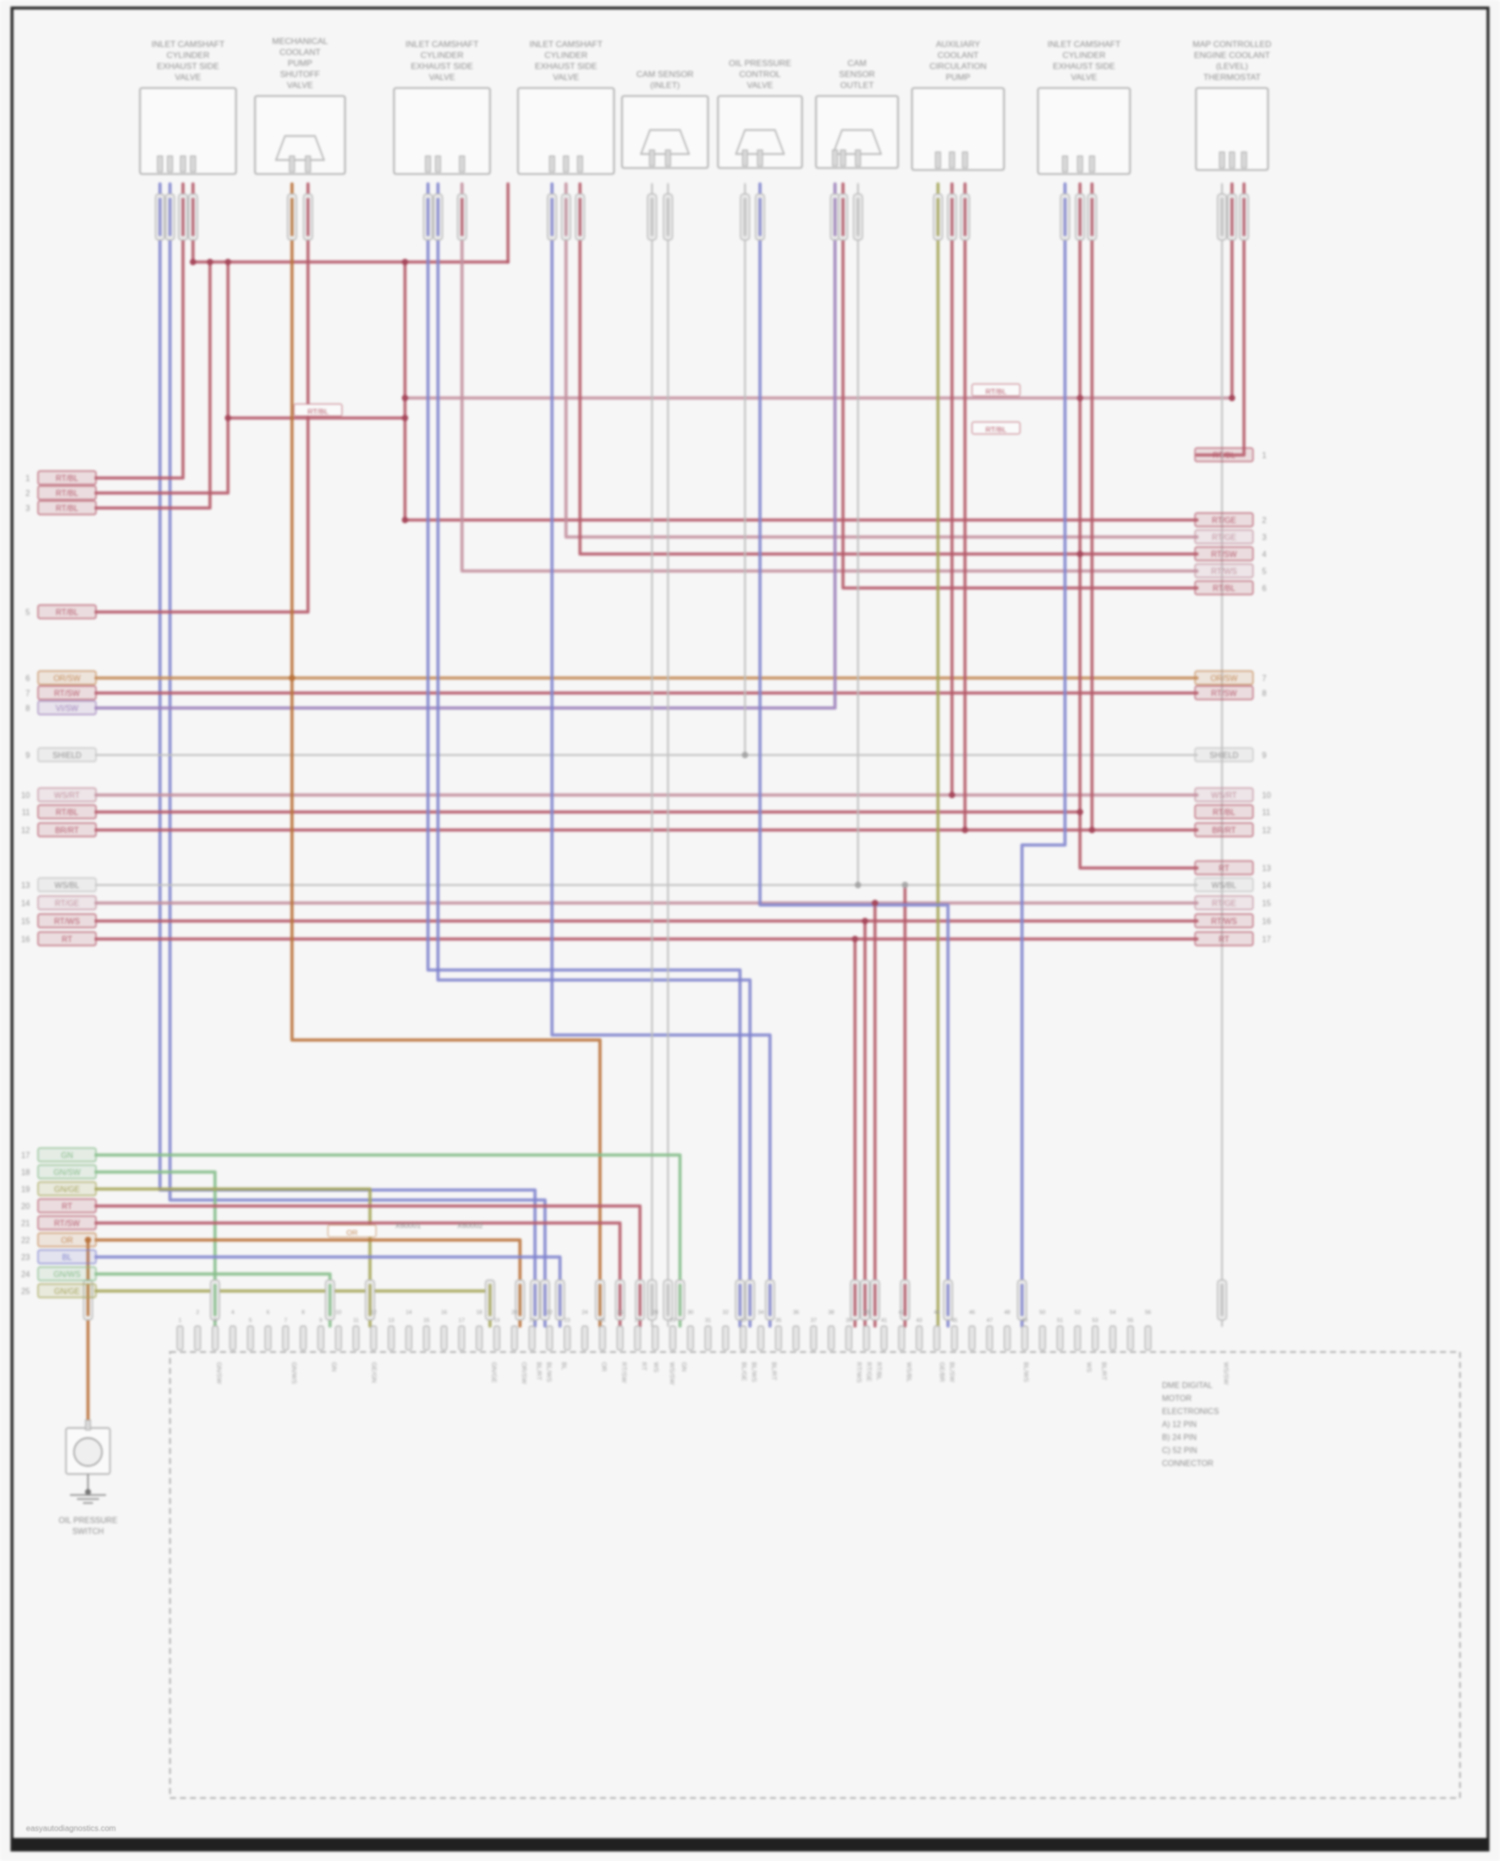 The height and width of the screenshot is (1861, 1500). I want to click on wire-code: BR/RT, so click(1224, 830).